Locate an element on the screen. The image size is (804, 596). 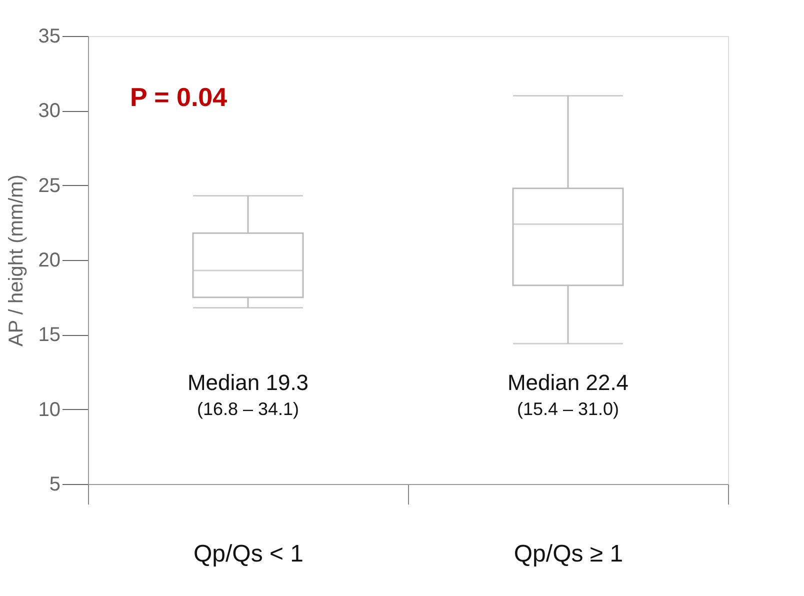
x-tick-label: Qp/Qs ≥ 1 is located at coordinates (569, 554).